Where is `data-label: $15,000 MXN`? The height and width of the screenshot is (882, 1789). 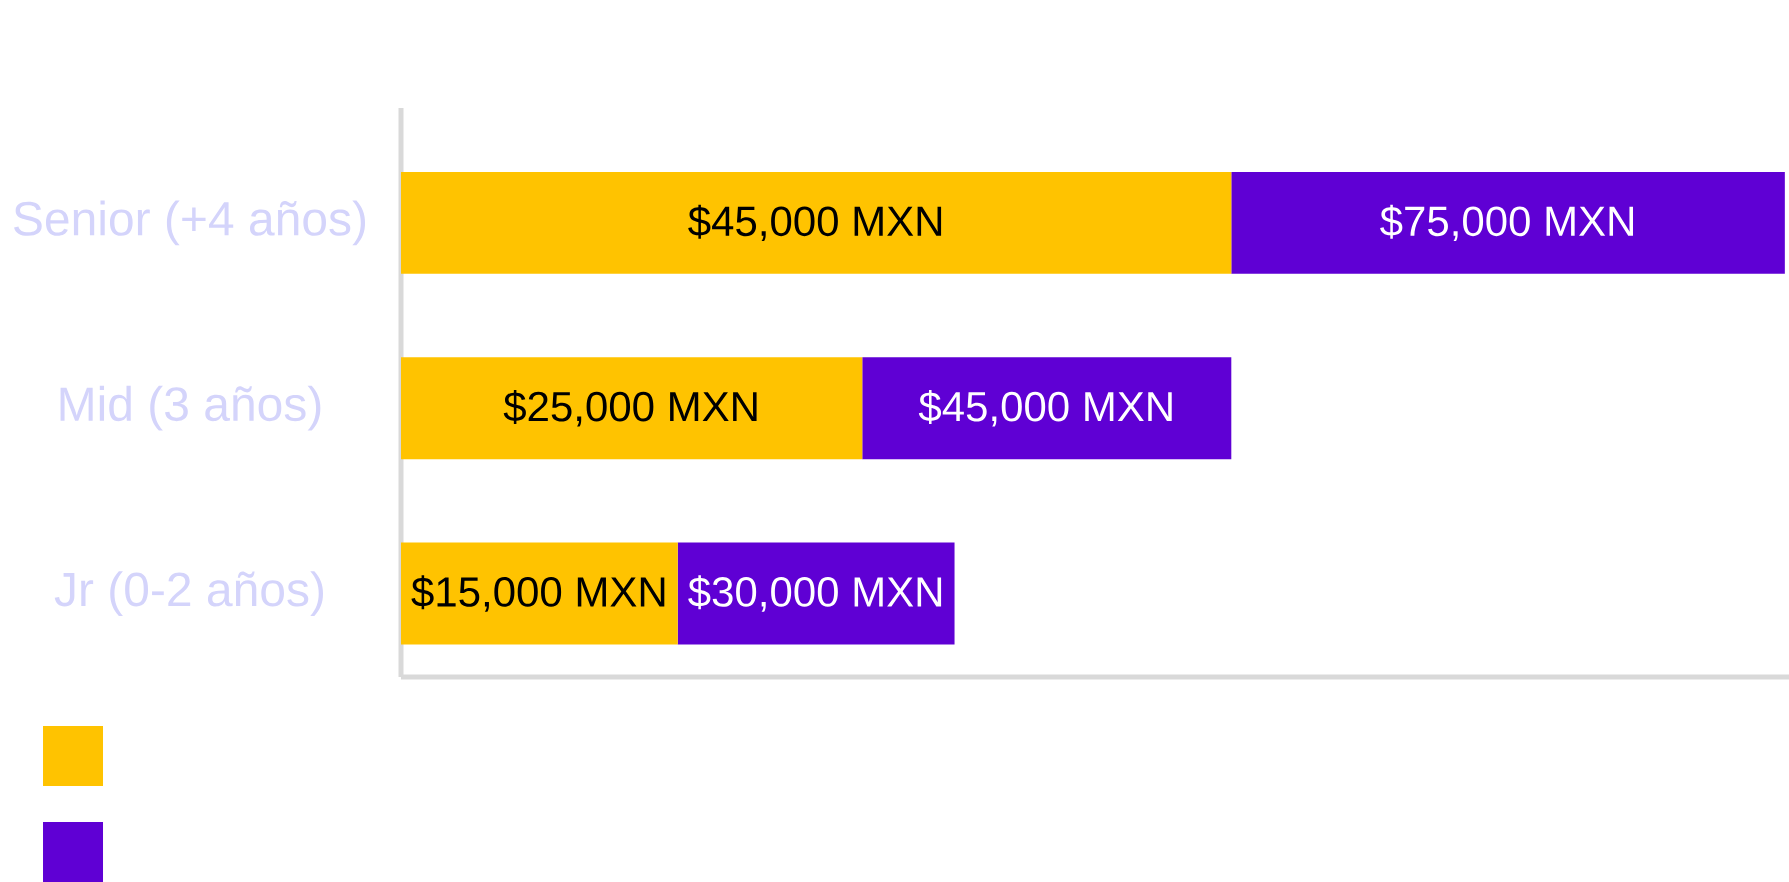
data-label: $15,000 MXN is located at coordinates (538, 593).